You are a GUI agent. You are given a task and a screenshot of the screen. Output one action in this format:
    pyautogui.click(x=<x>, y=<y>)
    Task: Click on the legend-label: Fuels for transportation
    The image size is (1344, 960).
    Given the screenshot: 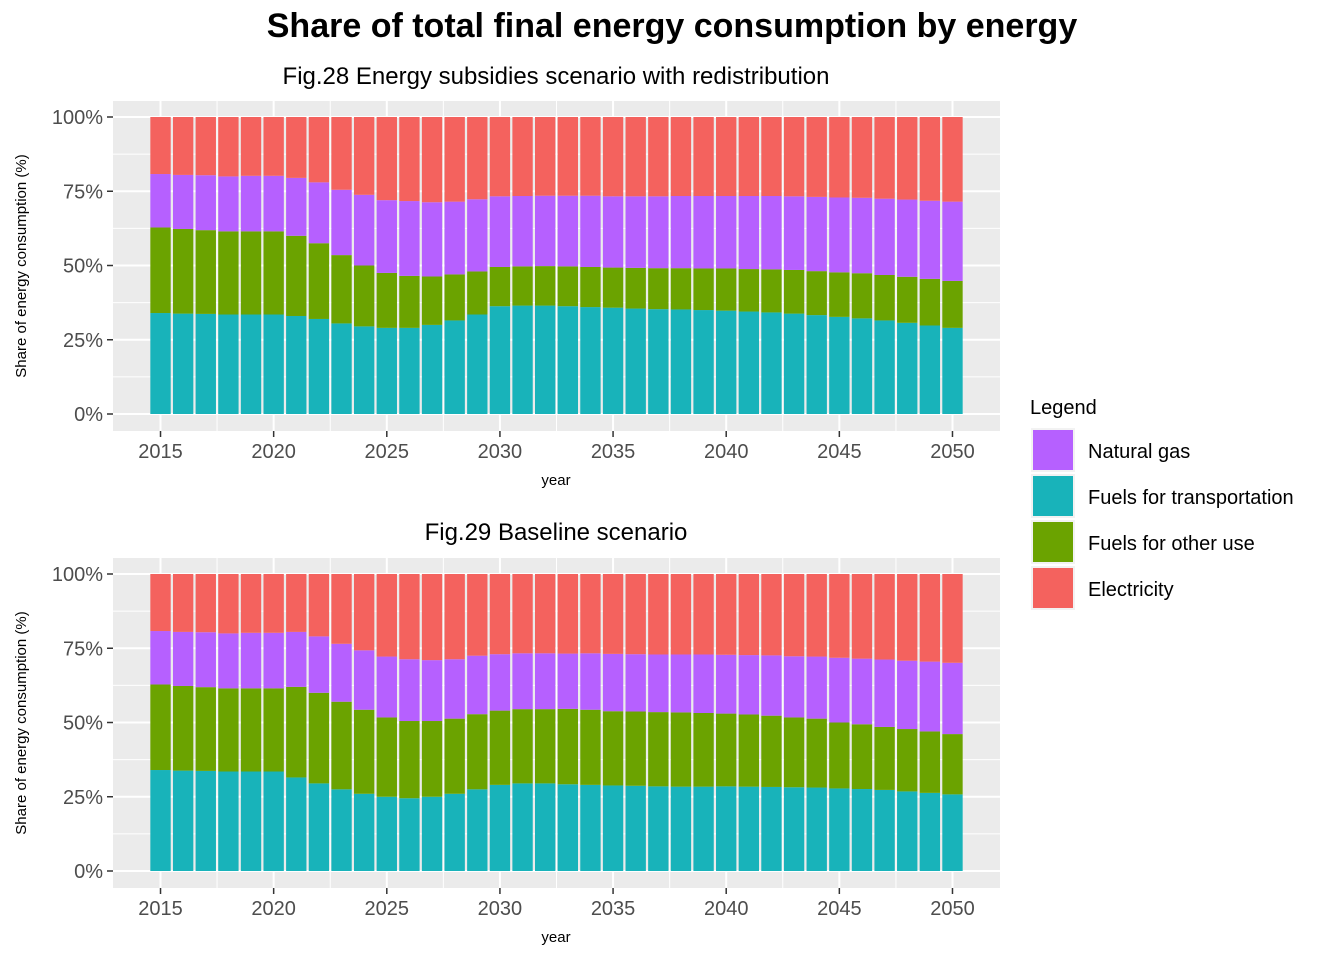 What is the action you would take?
    pyautogui.click(x=1191, y=498)
    